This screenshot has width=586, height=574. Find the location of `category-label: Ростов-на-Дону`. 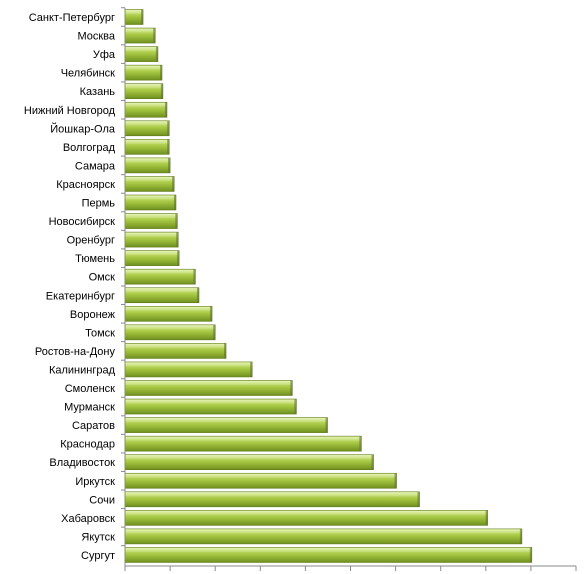

category-label: Ростов-на-Дону is located at coordinates (75, 352).